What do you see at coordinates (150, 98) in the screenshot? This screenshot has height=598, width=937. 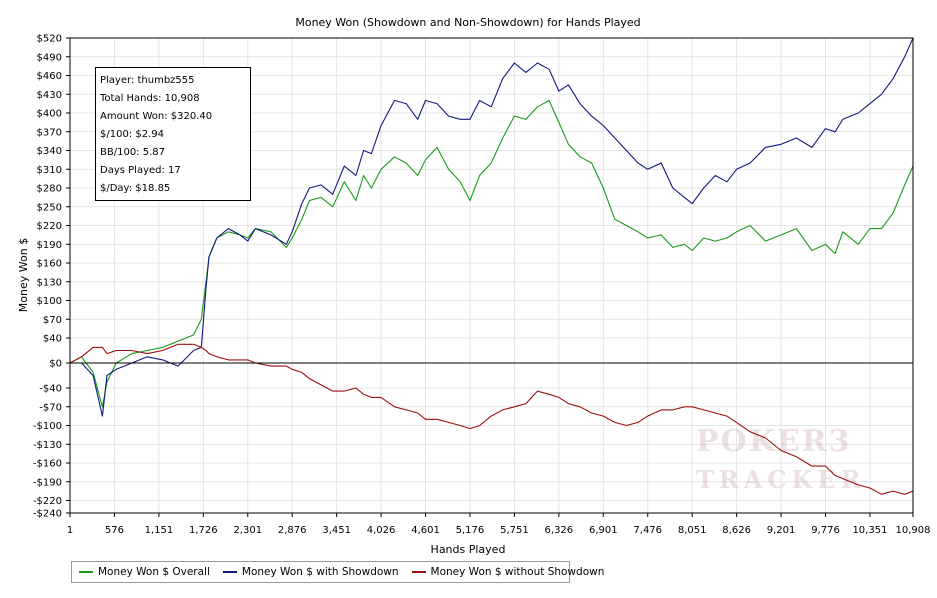 I see `stat-total-hands: Total Hands: 10,908` at bounding box center [150, 98].